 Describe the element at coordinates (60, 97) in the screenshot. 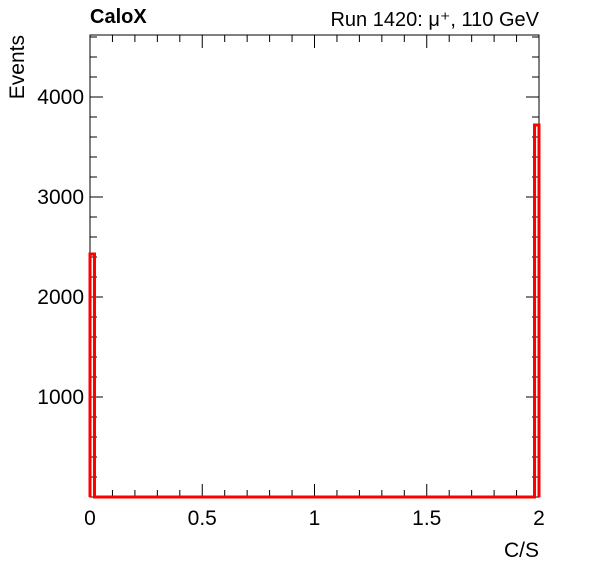

I see `y-tick-label: 4000` at that location.